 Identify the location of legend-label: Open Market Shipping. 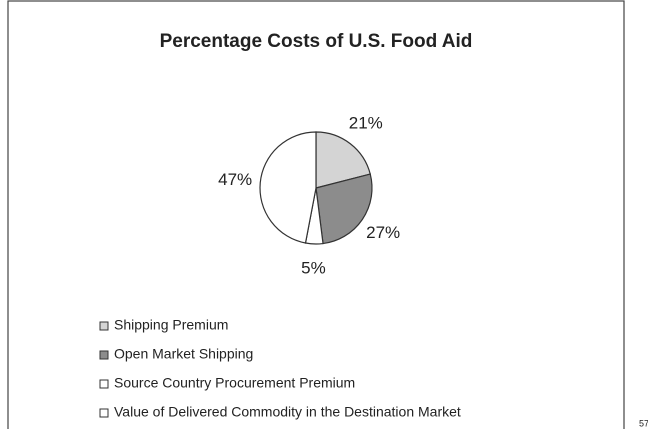
(183, 354).